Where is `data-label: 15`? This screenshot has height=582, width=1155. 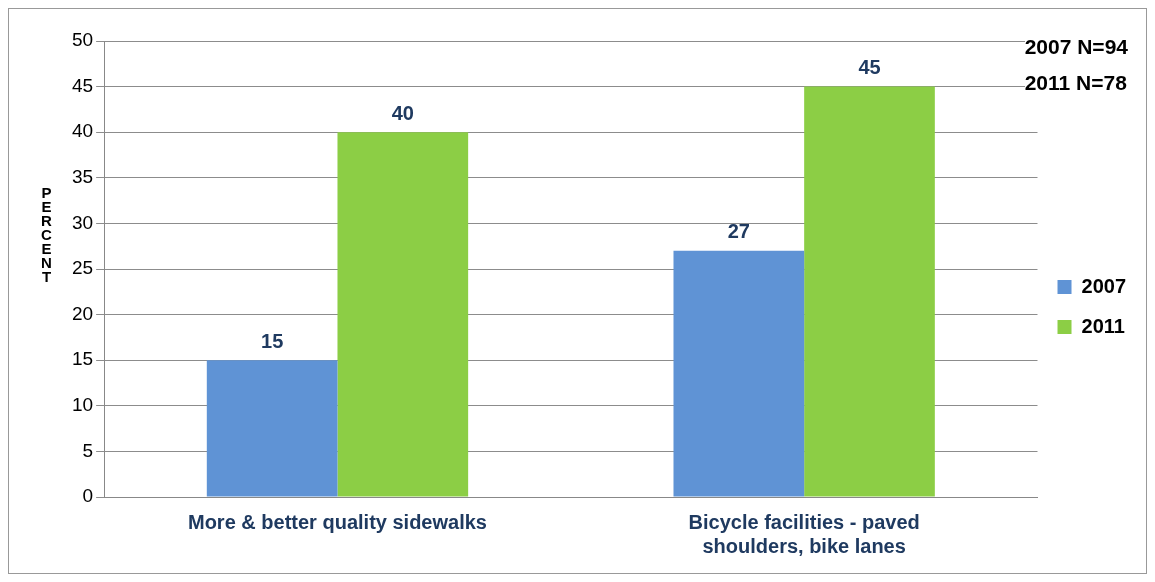 data-label: 15 is located at coordinates (272, 340).